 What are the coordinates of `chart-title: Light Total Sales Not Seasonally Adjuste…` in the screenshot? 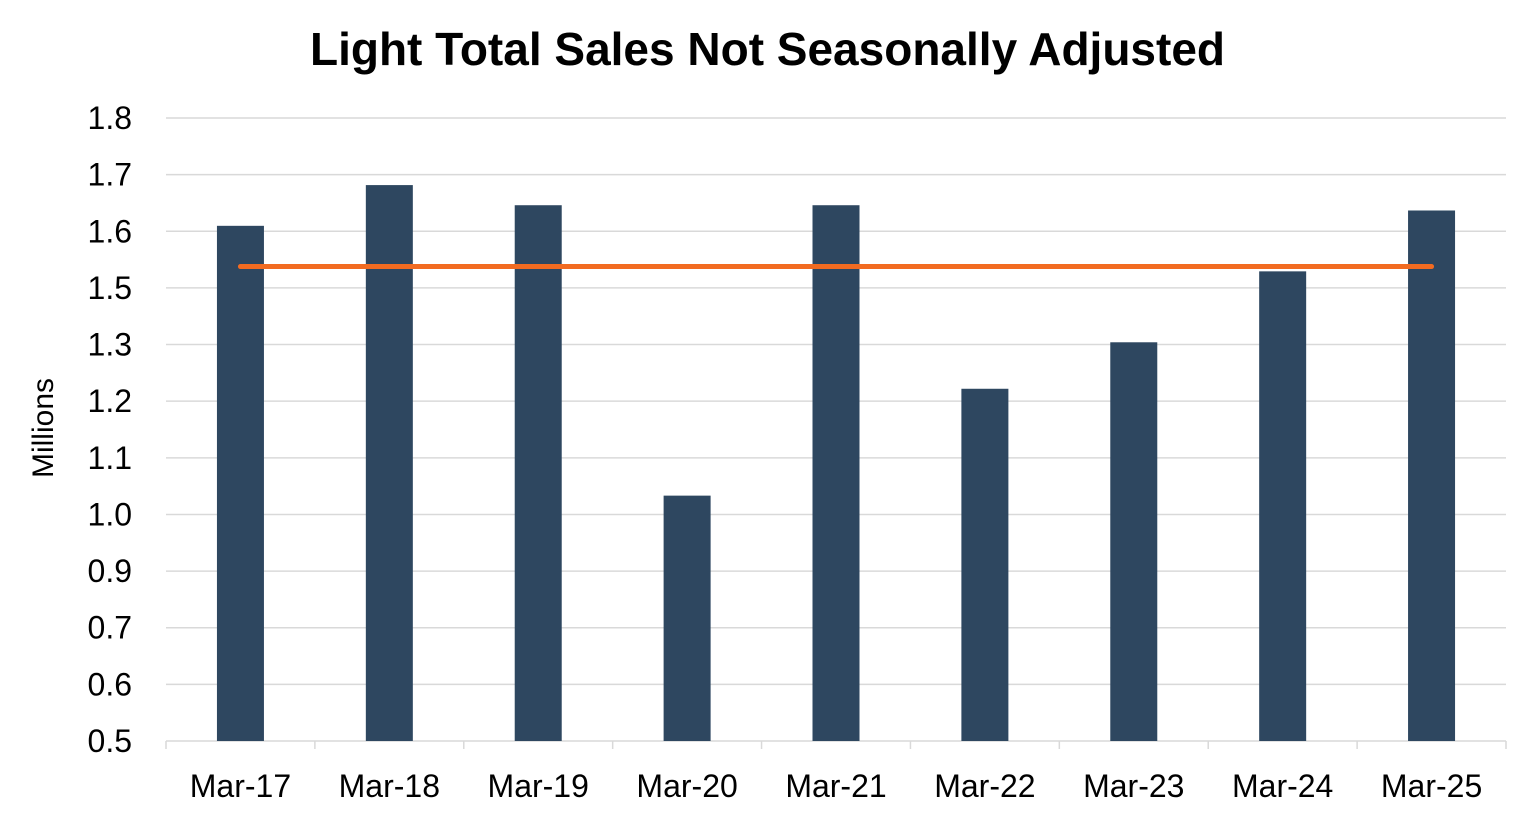 It's located at (767, 49).